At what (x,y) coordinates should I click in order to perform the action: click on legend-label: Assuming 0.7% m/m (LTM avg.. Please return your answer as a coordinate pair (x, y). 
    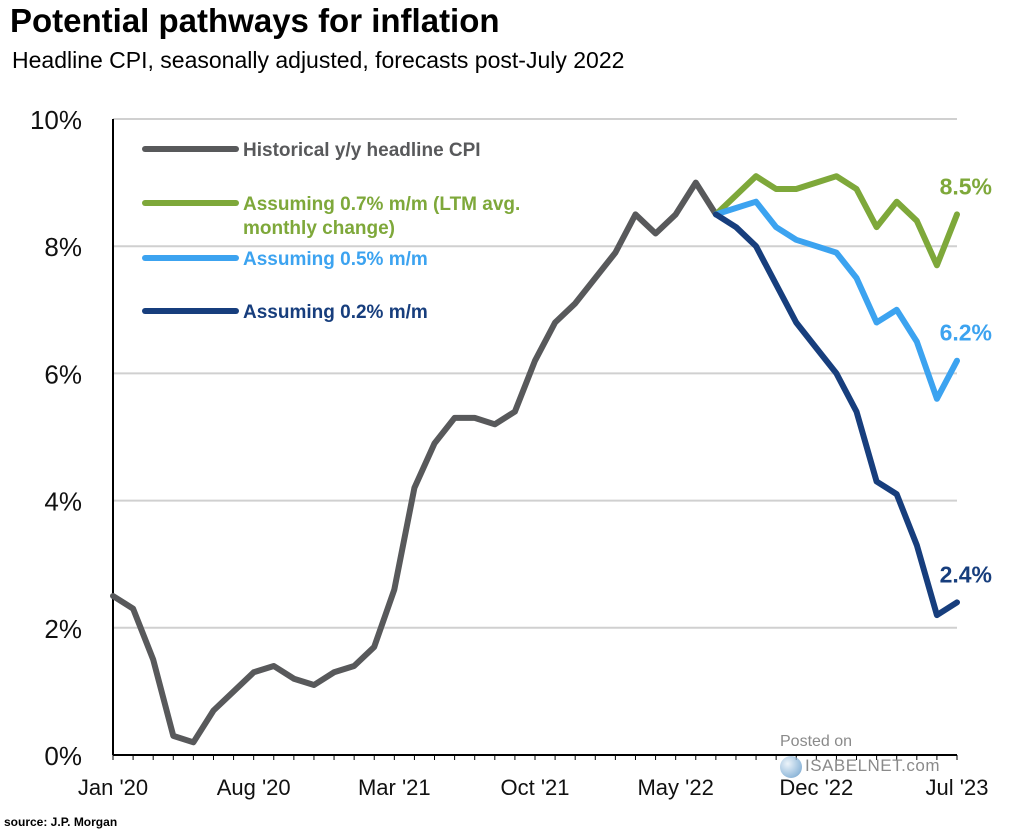
    Looking at the image, I should click on (381, 204).